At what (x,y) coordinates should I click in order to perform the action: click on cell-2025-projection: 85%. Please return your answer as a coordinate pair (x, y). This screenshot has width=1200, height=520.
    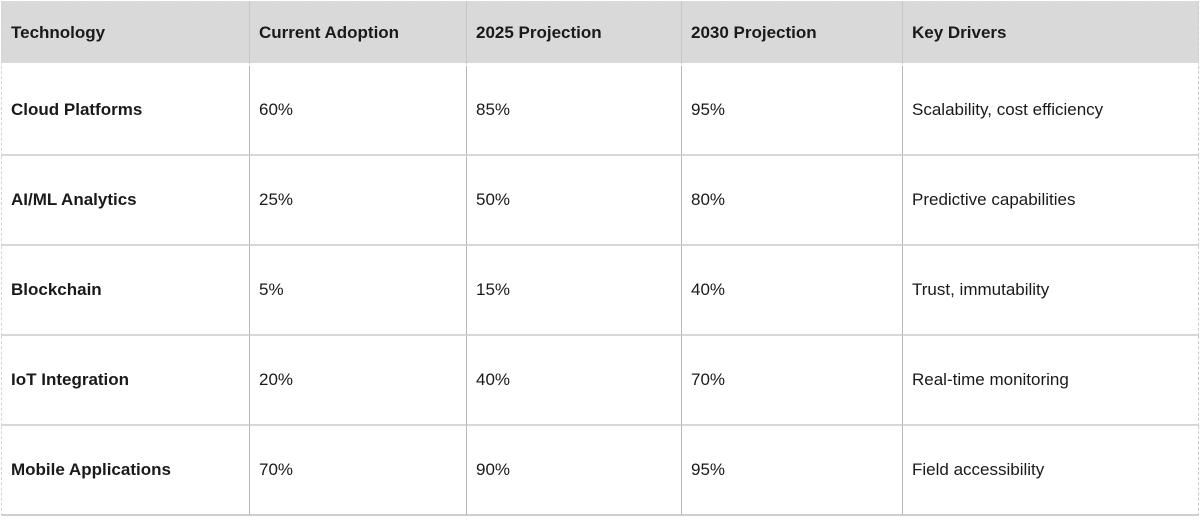
    Looking at the image, I should click on (574, 111).